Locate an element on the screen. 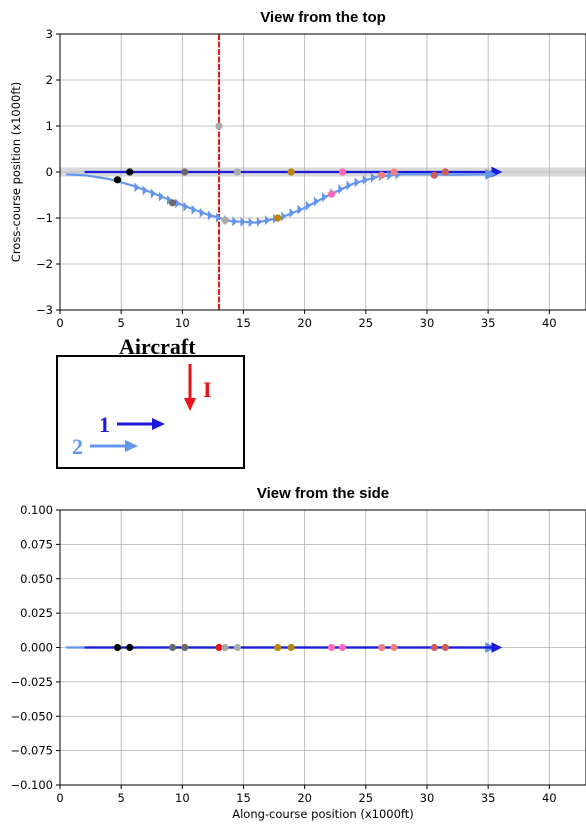 The height and width of the screenshot is (827, 586). top-y-tick-label: −2 is located at coordinates (44, 264).